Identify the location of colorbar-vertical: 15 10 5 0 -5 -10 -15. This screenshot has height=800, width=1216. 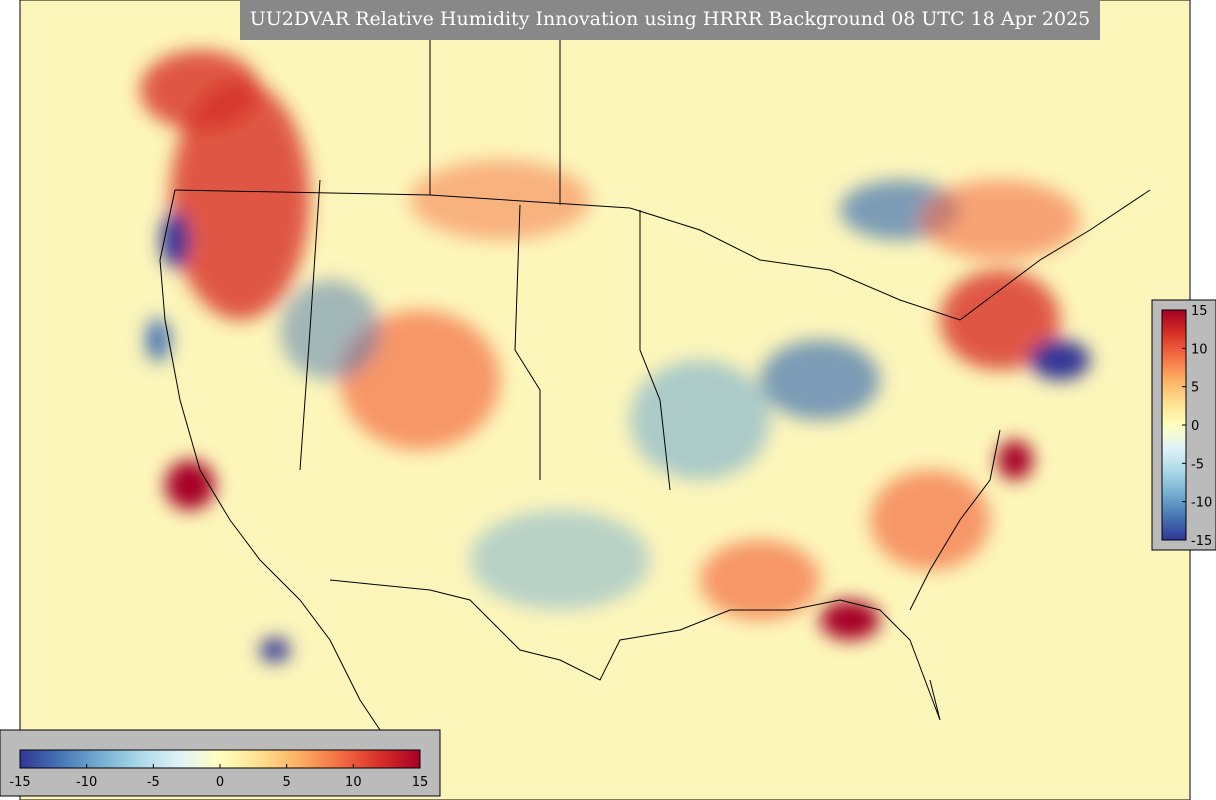
(1183, 425).